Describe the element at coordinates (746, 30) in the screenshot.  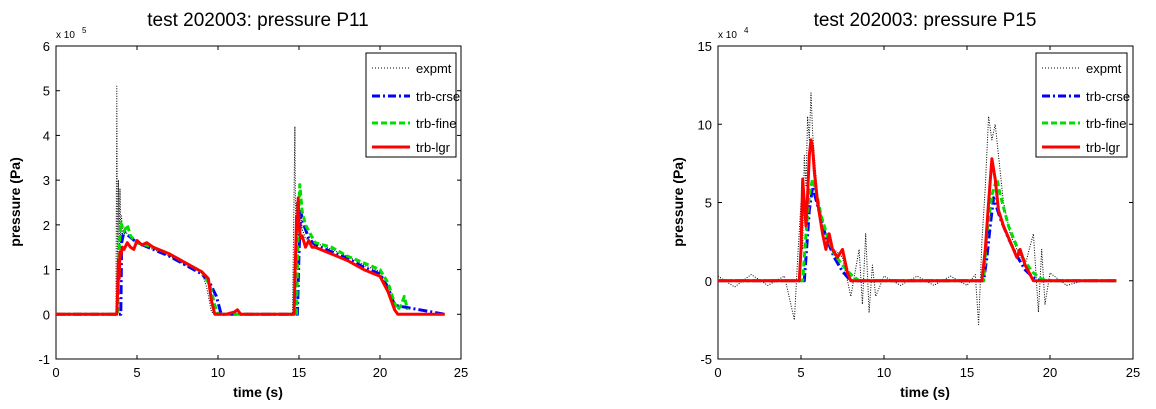
I see `y-multiplier-exponent: 4` at that location.